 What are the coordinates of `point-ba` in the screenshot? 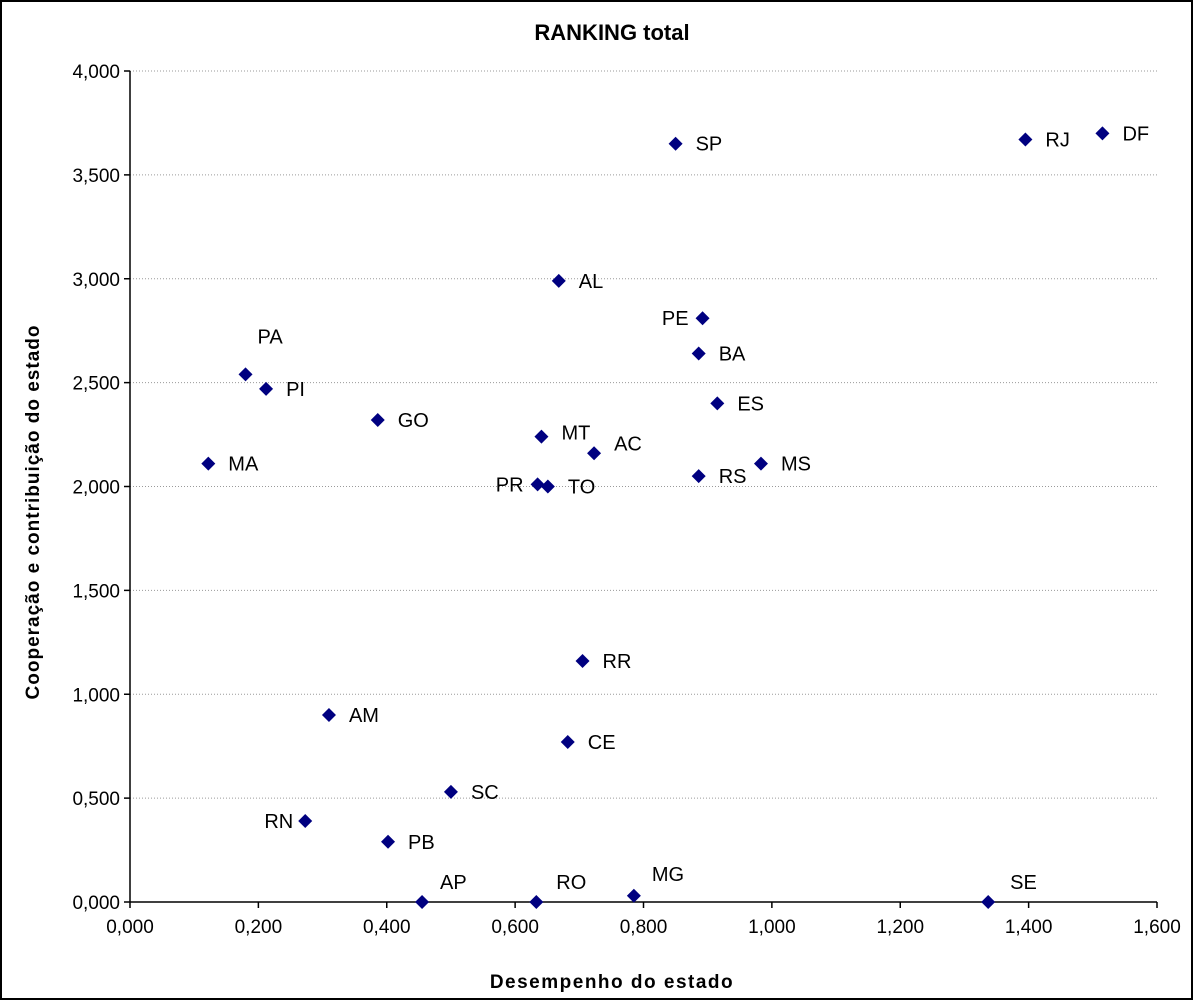 It's located at (698, 353).